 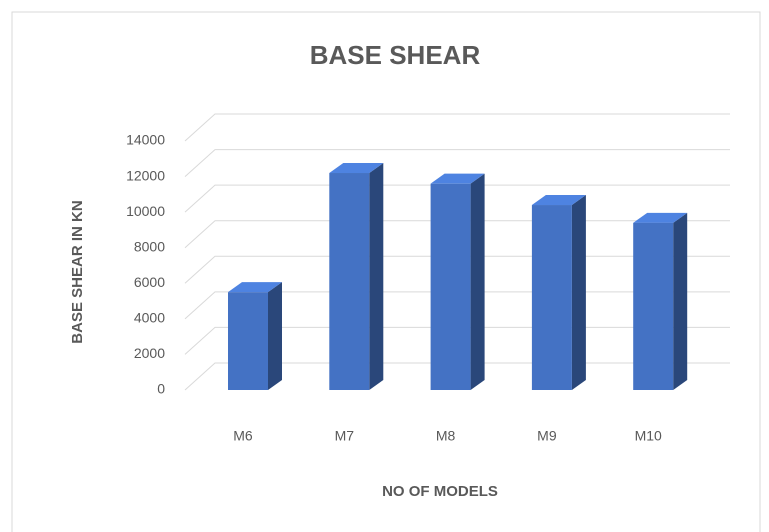 I want to click on y-tick-label: 4000, so click(x=149, y=318).